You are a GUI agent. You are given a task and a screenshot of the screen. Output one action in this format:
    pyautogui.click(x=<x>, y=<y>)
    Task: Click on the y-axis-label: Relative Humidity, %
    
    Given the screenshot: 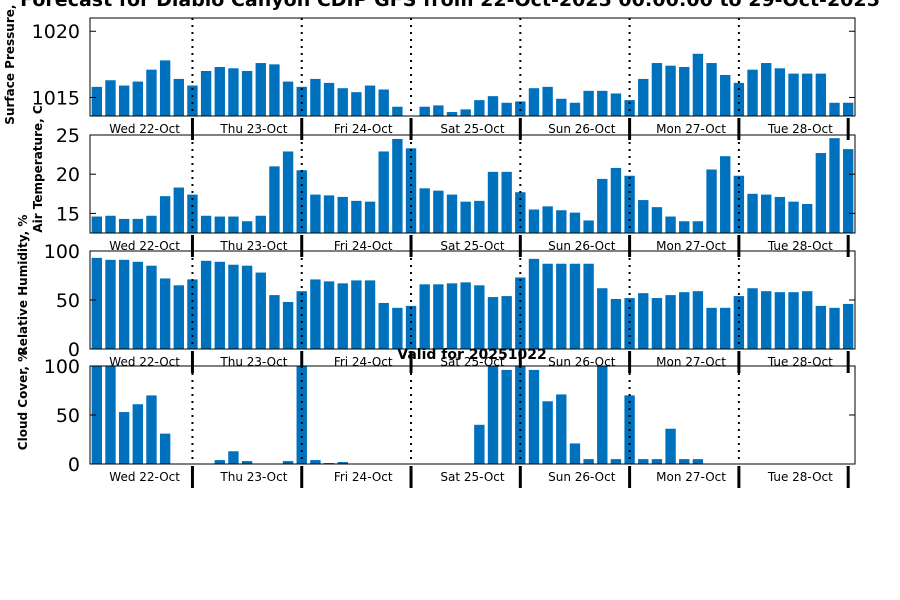 What is the action you would take?
    pyautogui.click(x=23, y=285)
    